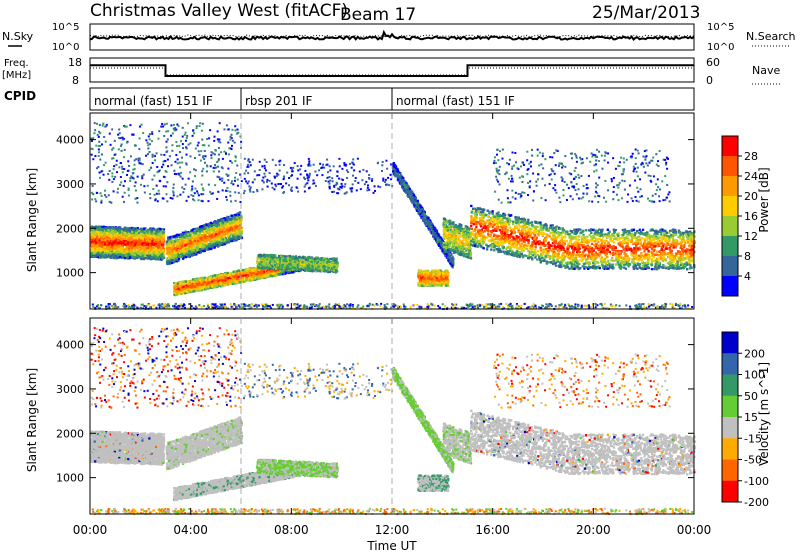  Describe the element at coordinates (751, 417) in the screenshot. I see `colorbar-tick-label: 15` at that location.